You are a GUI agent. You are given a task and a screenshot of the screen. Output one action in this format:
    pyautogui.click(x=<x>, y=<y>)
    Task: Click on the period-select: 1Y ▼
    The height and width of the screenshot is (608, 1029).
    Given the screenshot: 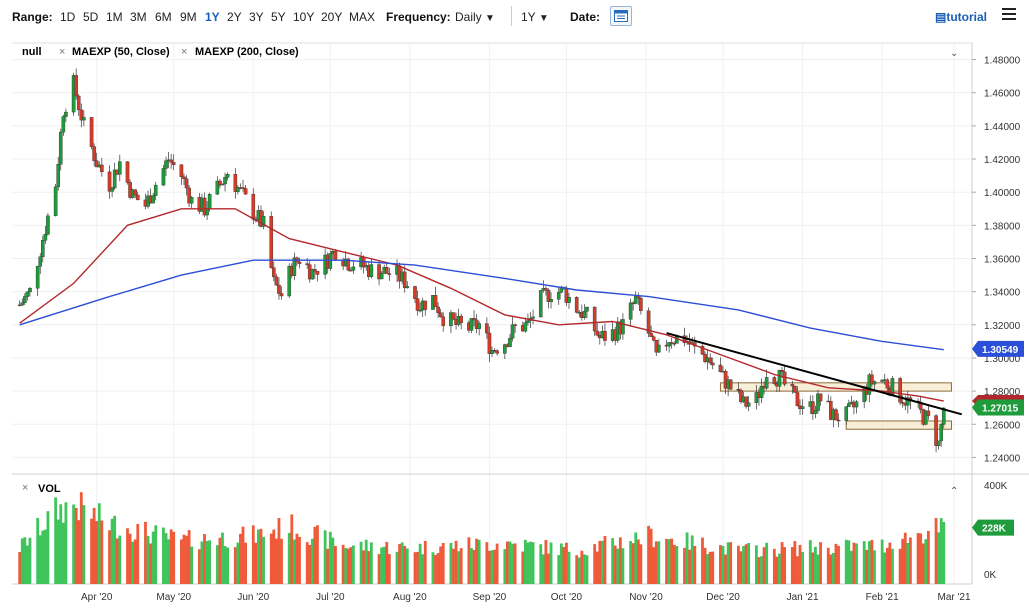 What is the action you would take?
    pyautogui.click(x=535, y=17)
    